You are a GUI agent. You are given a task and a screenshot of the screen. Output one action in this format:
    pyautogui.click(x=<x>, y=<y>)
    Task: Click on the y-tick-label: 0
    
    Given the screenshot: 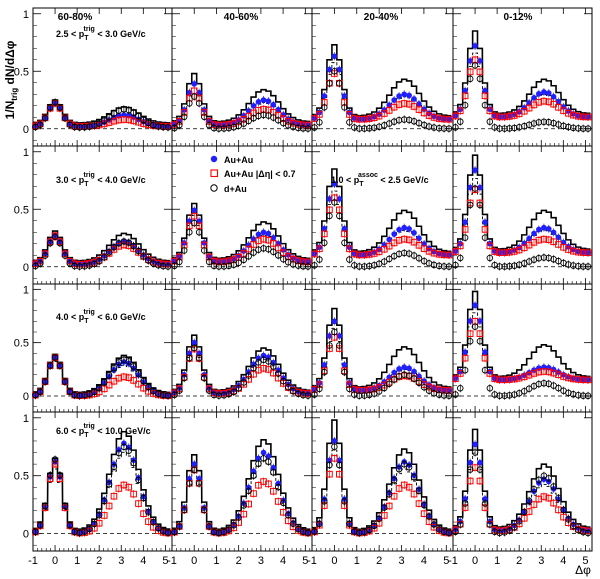 What is the action you would take?
    pyautogui.click(x=26, y=130)
    